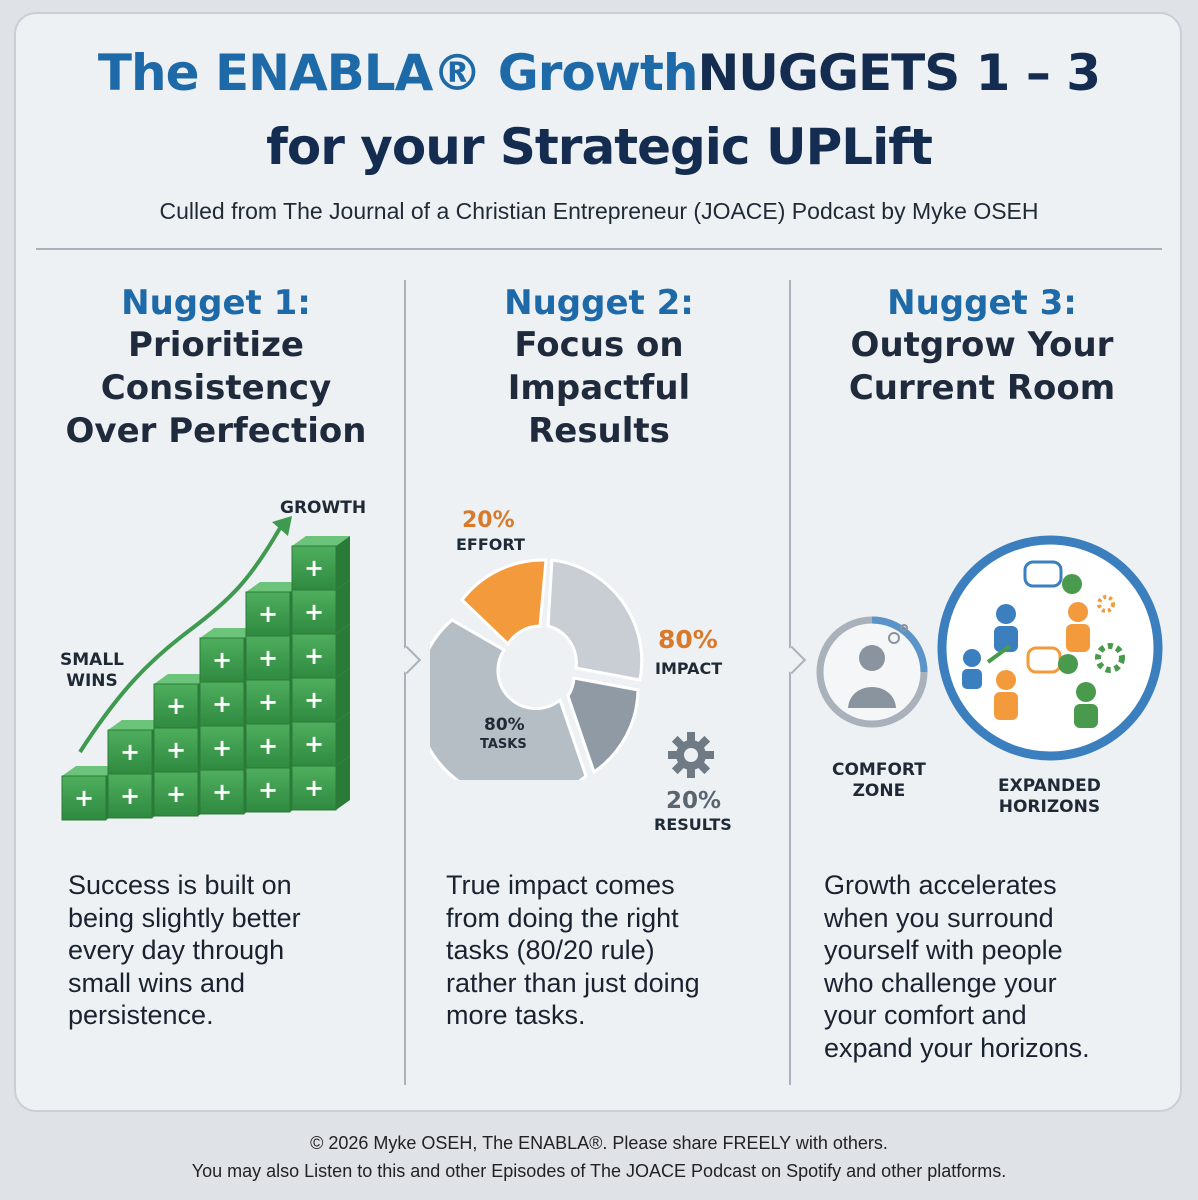 This screenshot has height=1200, width=1198. I want to click on description-line: rather than just doing, so click(573, 982).